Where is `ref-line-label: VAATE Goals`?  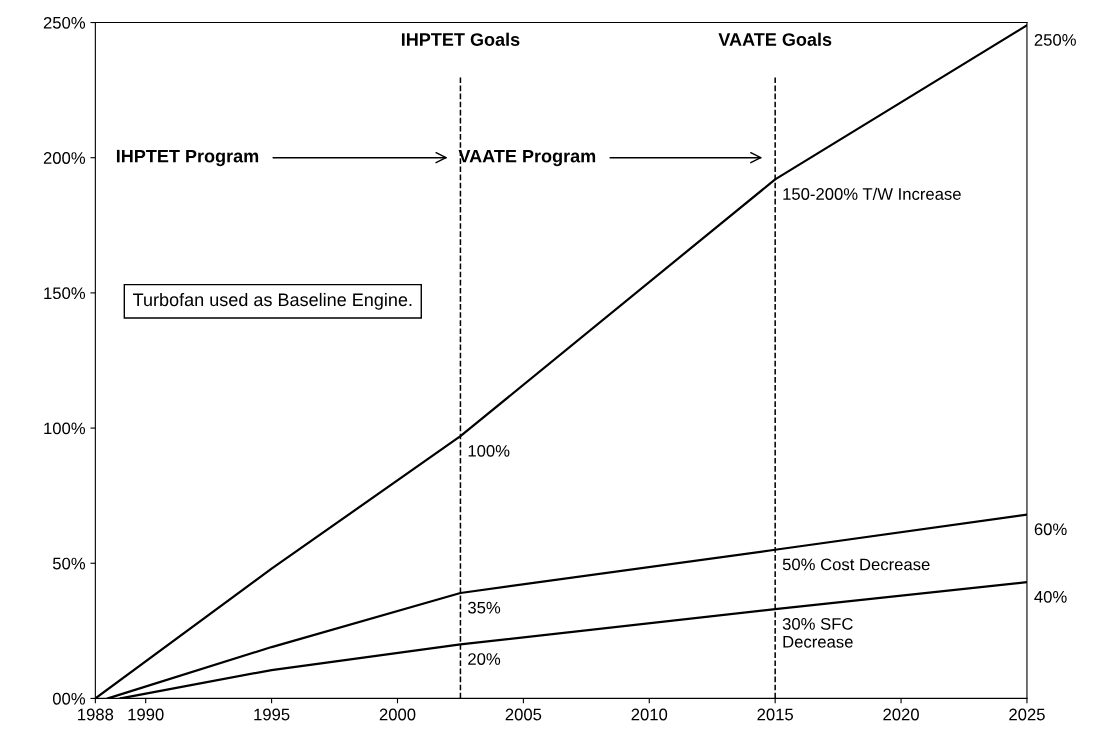
ref-line-label: VAATE Goals is located at coordinates (775, 39).